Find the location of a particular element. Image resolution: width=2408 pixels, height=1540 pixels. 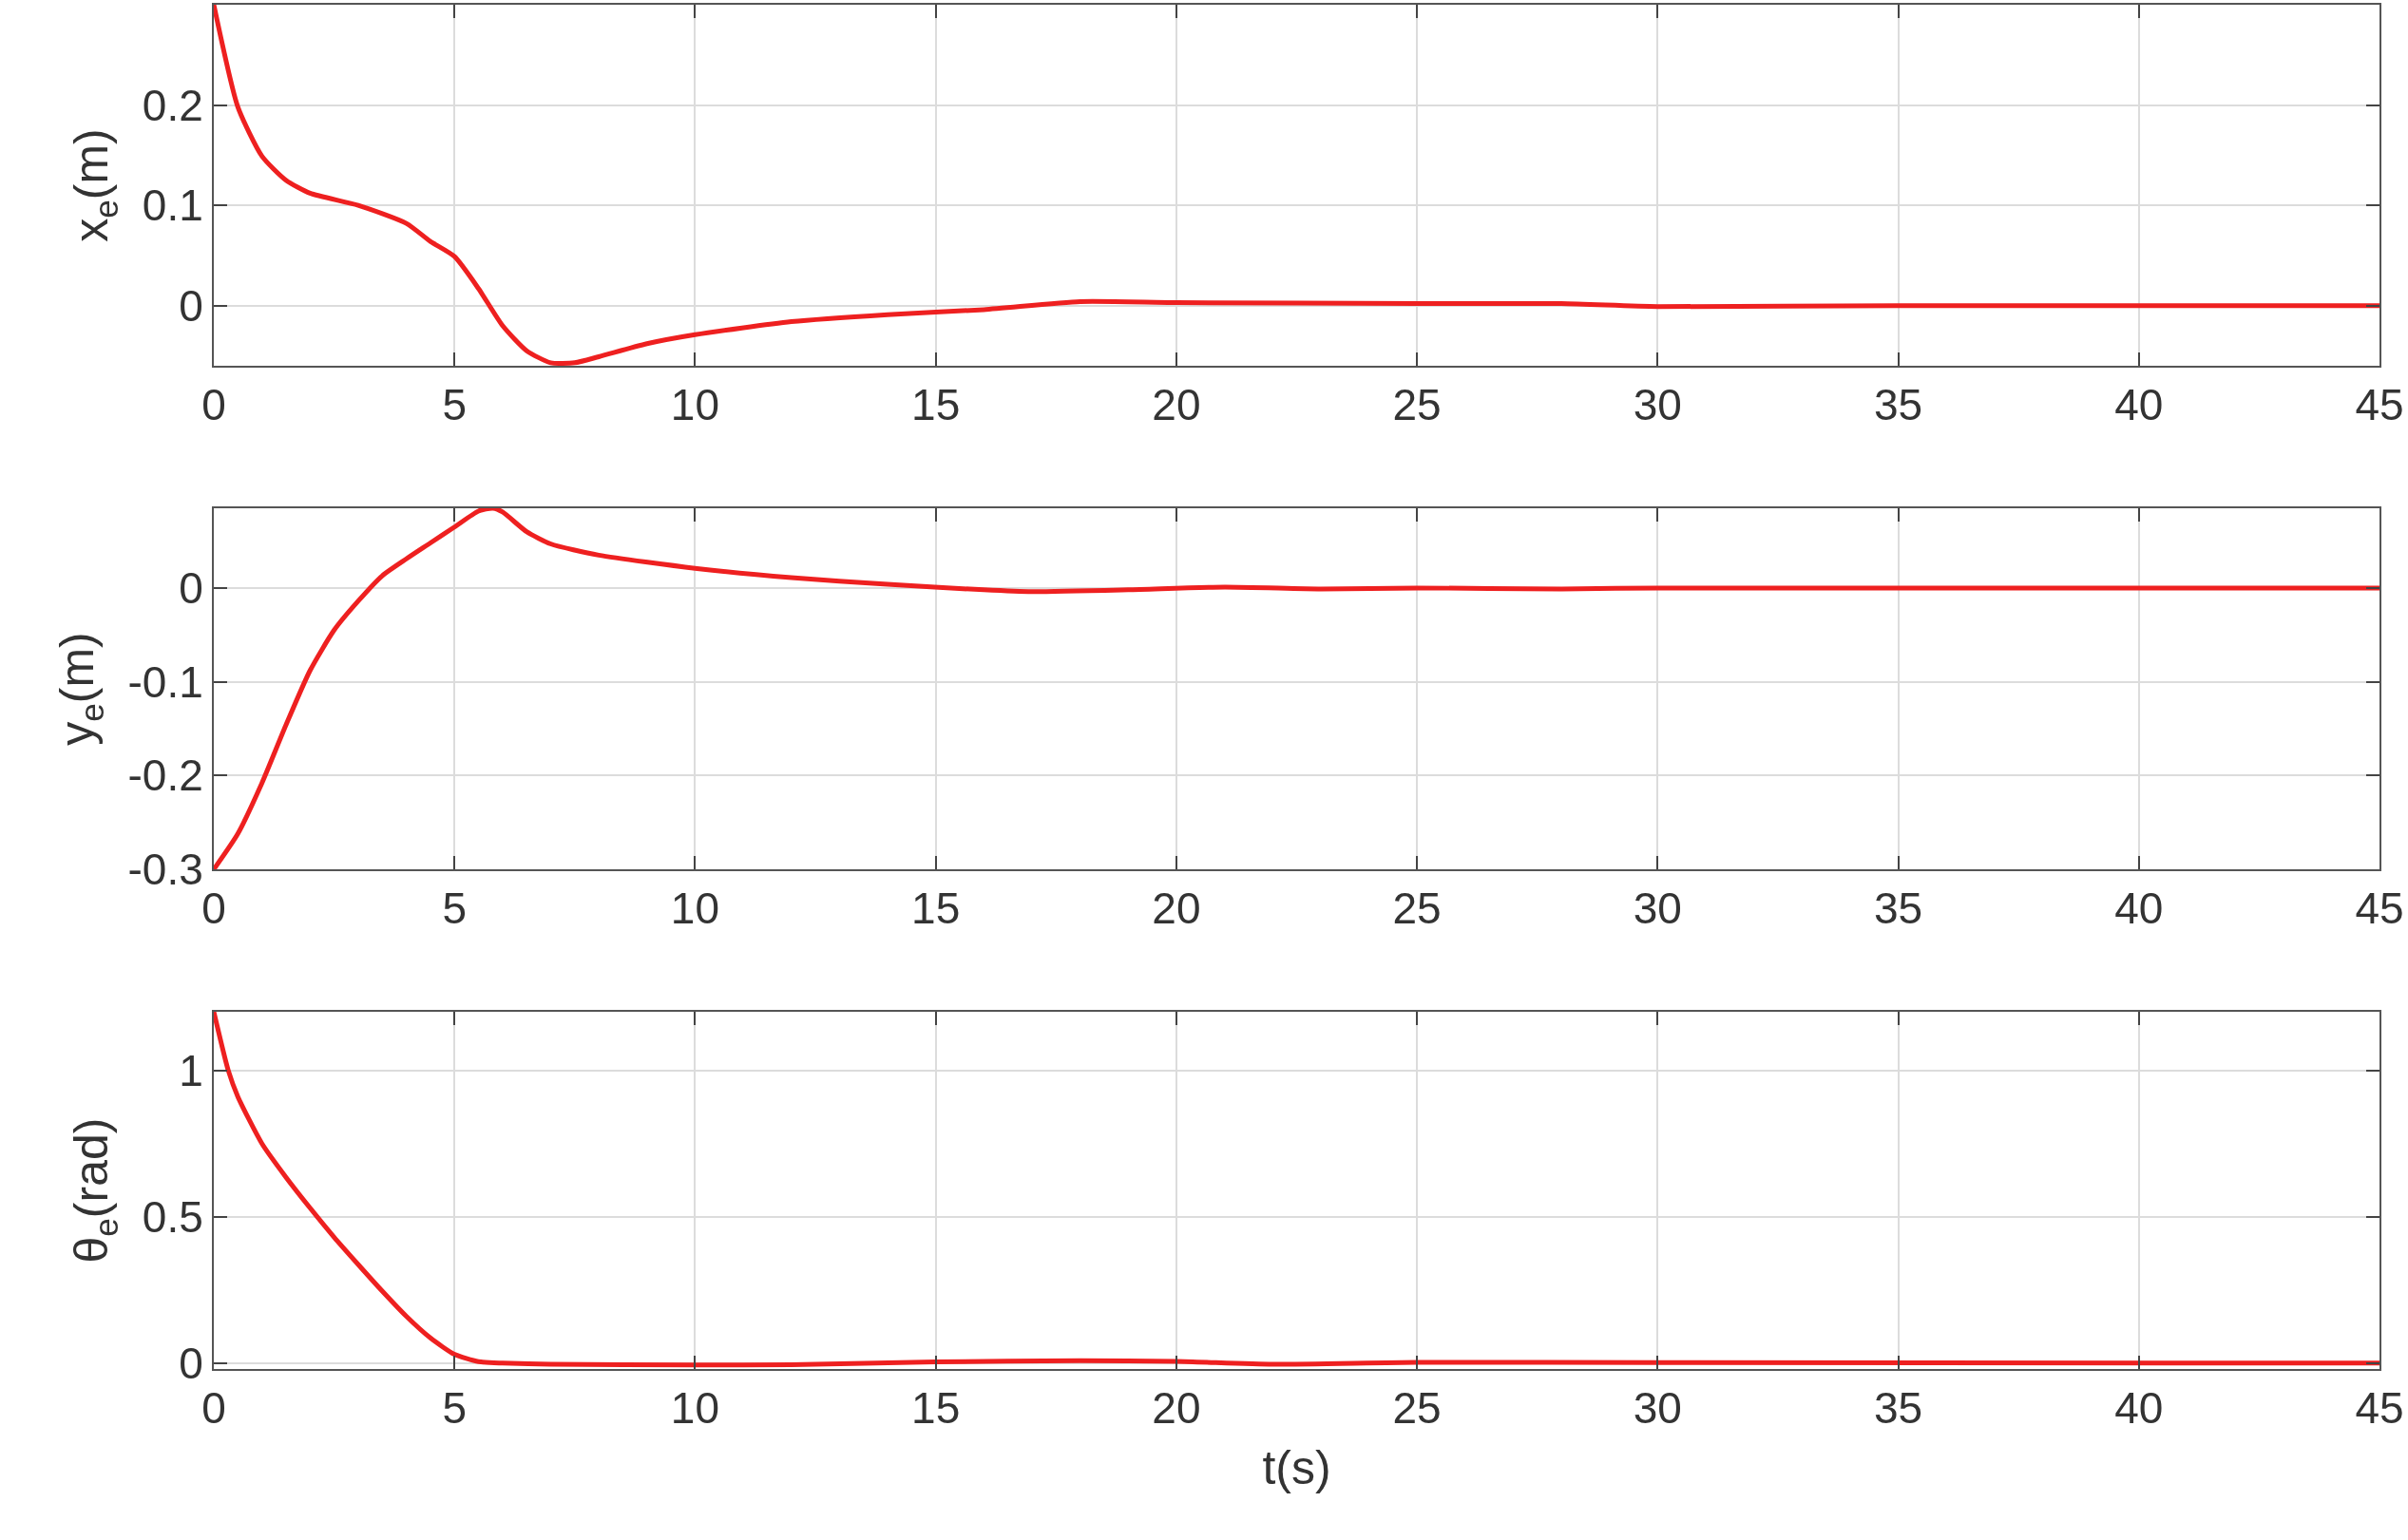

y-tick-label: -0.1 is located at coordinates (165, 681).